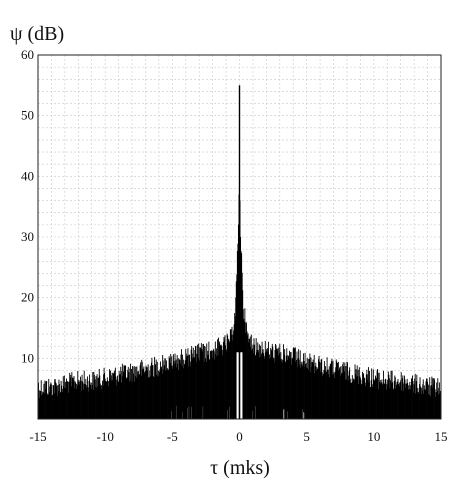 This screenshot has width=470, height=492. I want to click on x-tick-label: -15, so click(37, 436).